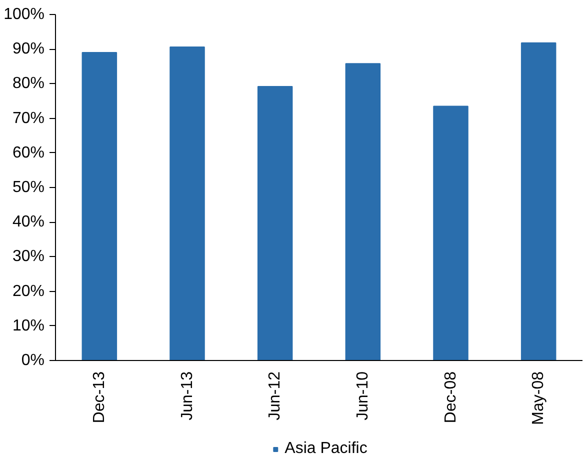 The width and height of the screenshot is (584, 465). I want to click on x-tick-label: Jun-13, so click(187, 395).